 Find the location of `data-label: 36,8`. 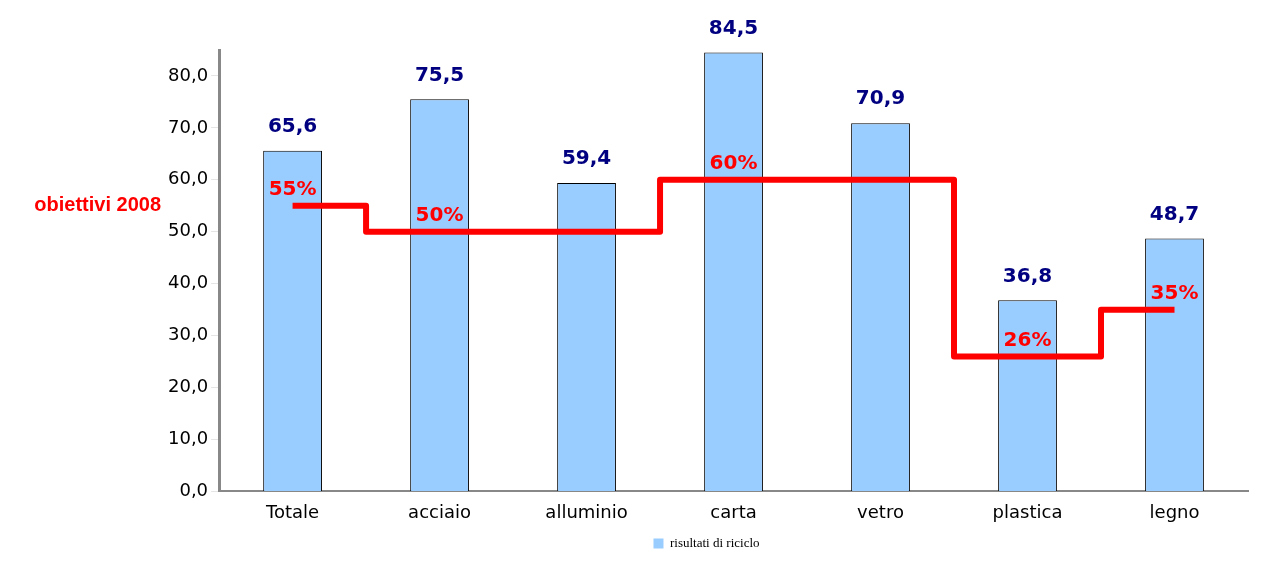

data-label: 36,8 is located at coordinates (1027, 274).